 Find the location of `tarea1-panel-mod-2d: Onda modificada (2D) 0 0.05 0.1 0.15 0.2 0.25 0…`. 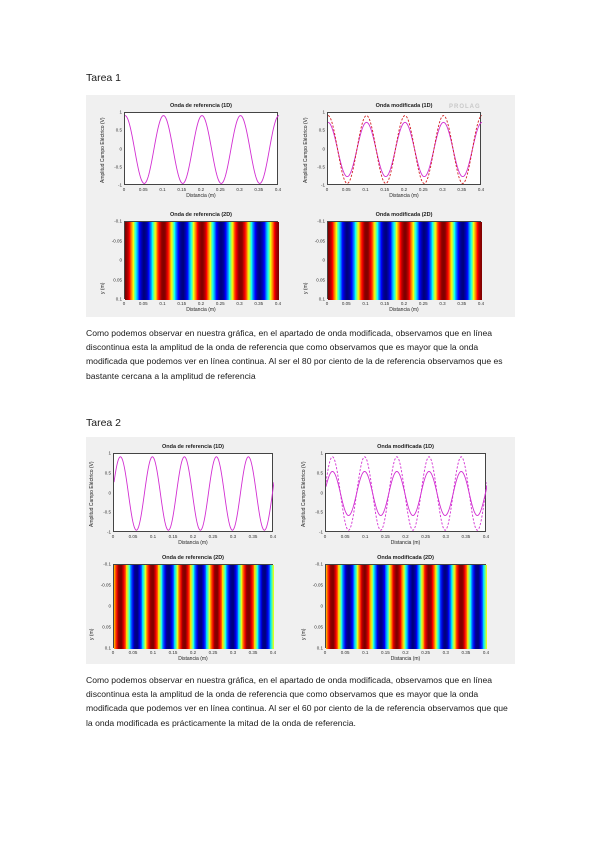

tarea1-panel-mod-2d: Onda modificada (2D) 0 0.05 0.1 0.15 0.2 0.25 0… is located at coordinates (393, 262).